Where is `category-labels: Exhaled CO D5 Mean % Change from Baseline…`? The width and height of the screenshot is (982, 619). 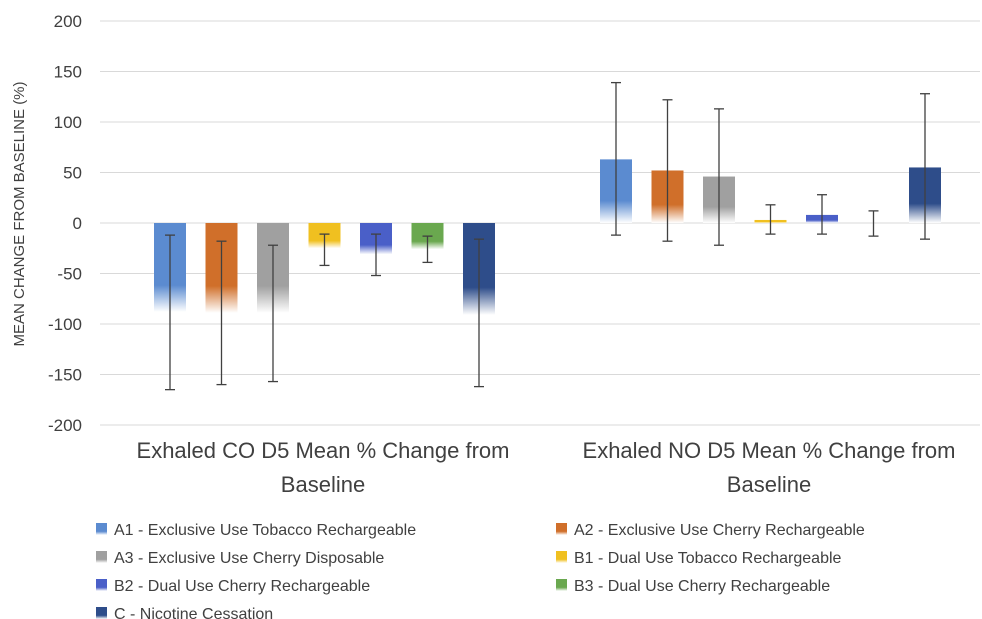 category-labels: Exhaled CO D5 Mean % Change from Baseline… is located at coordinates (546, 467).